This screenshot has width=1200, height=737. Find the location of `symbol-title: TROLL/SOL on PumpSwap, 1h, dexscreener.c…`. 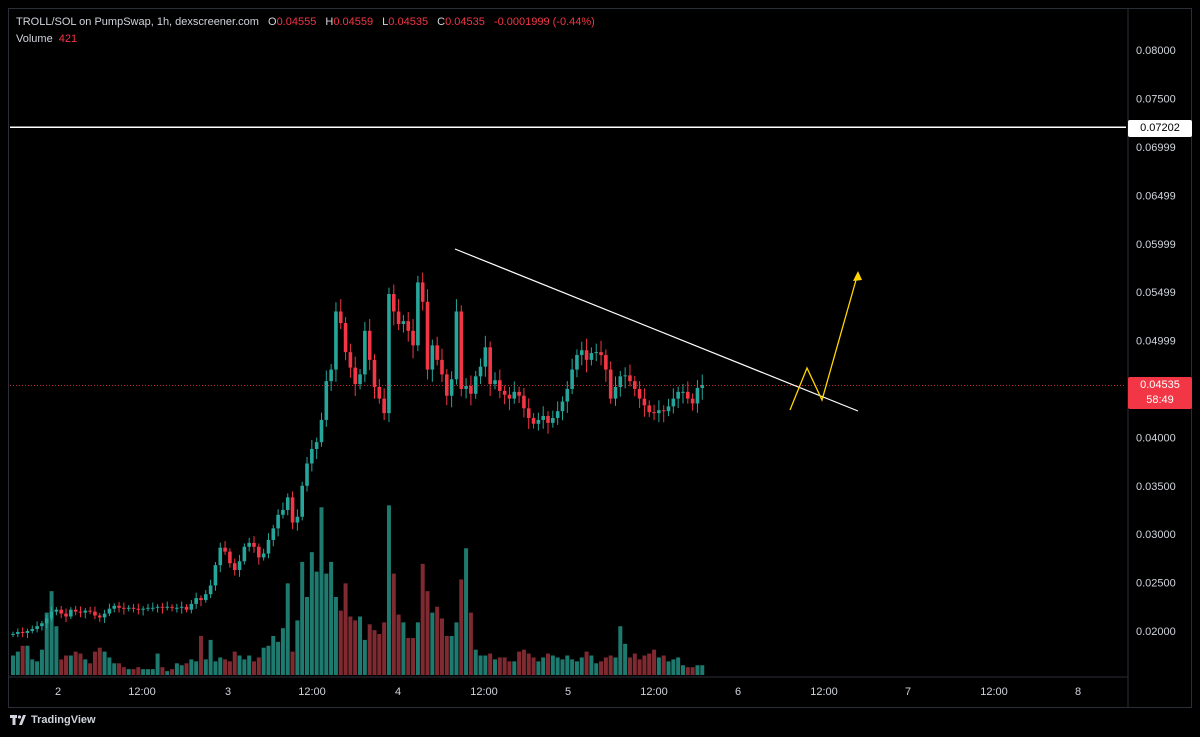

symbol-title: TROLL/SOL on PumpSwap, 1h, dexscreener.c… is located at coordinates (137, 22).